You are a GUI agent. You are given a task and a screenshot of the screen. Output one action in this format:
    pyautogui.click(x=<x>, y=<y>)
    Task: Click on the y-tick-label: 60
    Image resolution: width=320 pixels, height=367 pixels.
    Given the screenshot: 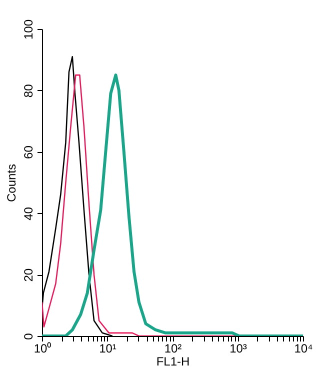 What is the action you would take?
    pyautogui.click(x=29, y=152)
    